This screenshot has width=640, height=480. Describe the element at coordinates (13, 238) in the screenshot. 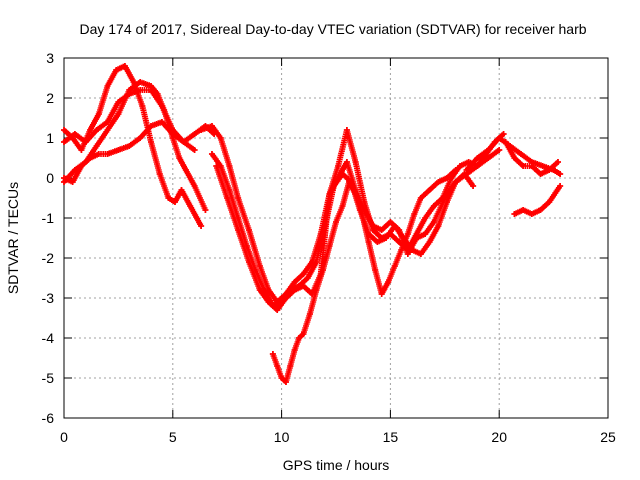

I see `y-axis-label: SDTVAR / TECUs` at that location.